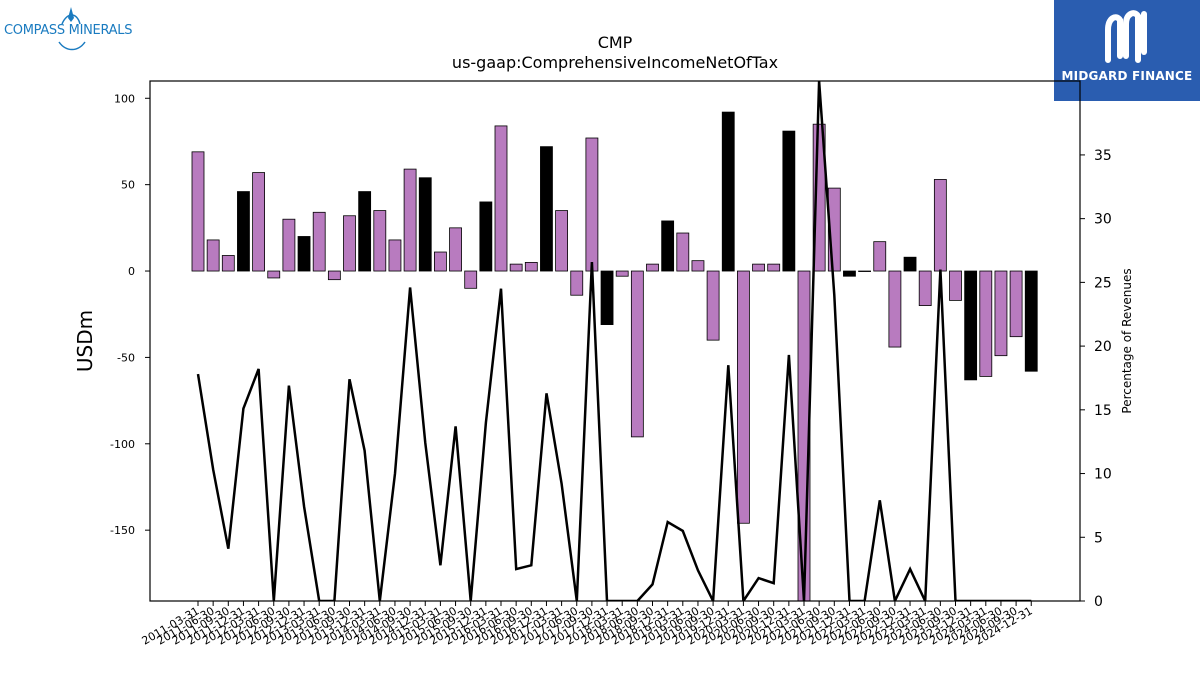  What do you see at coordinates (615, 62) in the screenshot?
I see `chart-subtitle: us-gaap:ComprehensiveIncomeNetOfTax` at bounding box center [615, 62].